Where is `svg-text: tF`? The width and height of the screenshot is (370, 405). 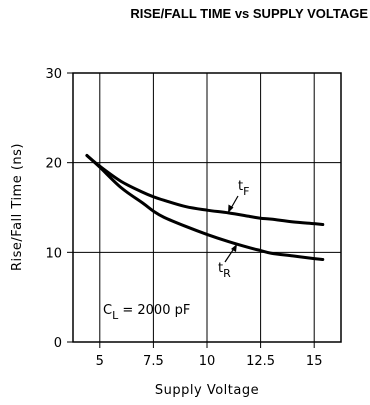
svg-text: tF is located at coordinates (243, 188).